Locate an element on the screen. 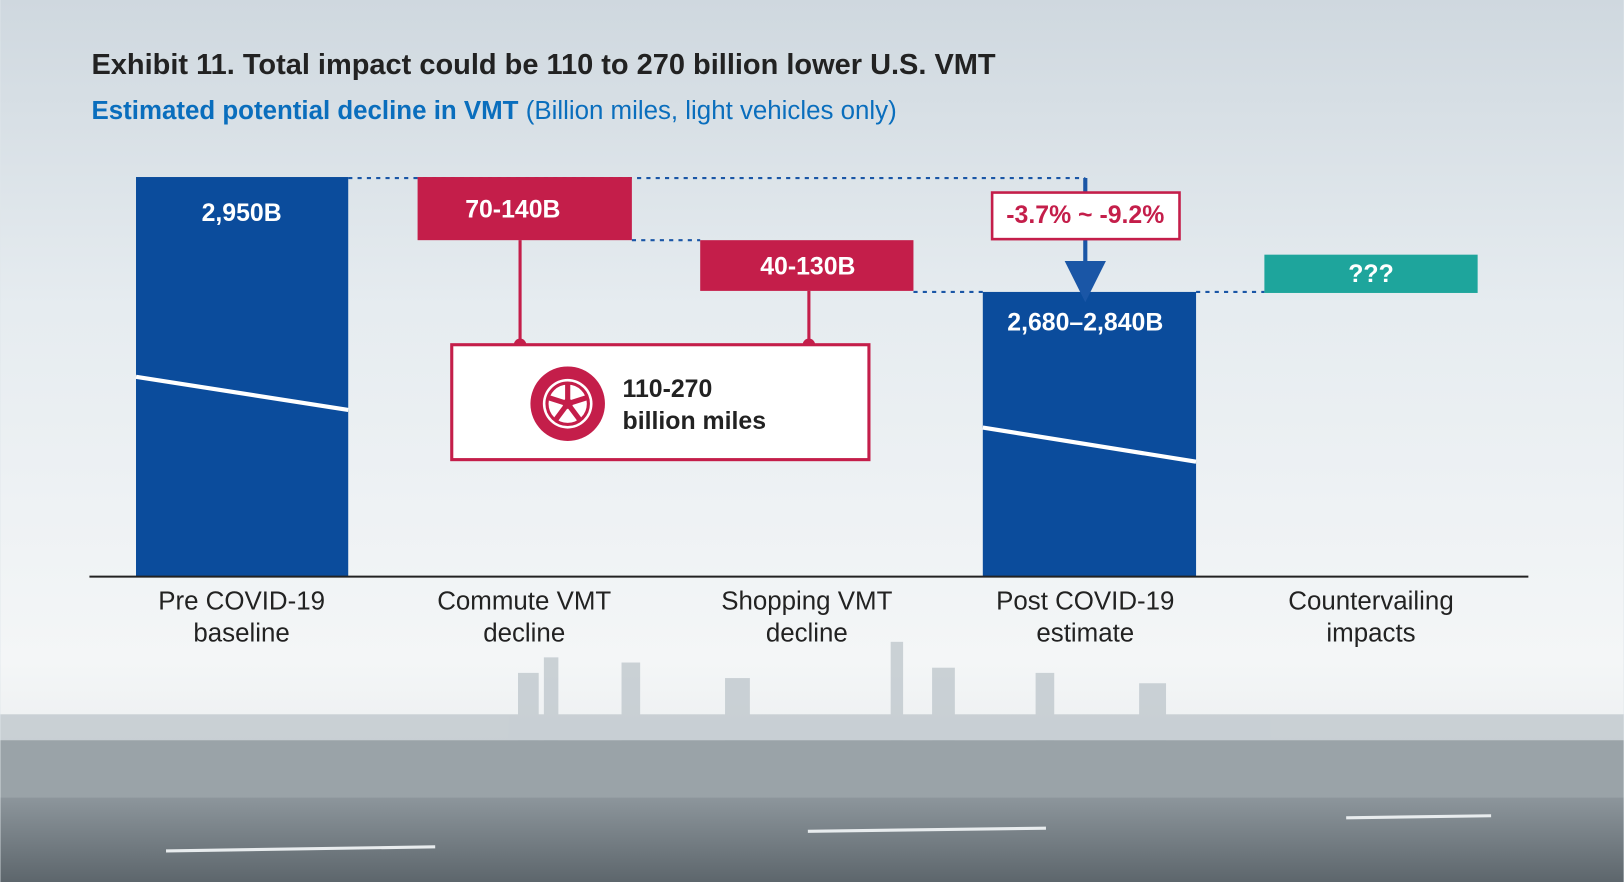  subtitle-rest: (Billion miles, light vehicles only) is located at coordinates (711, 111).